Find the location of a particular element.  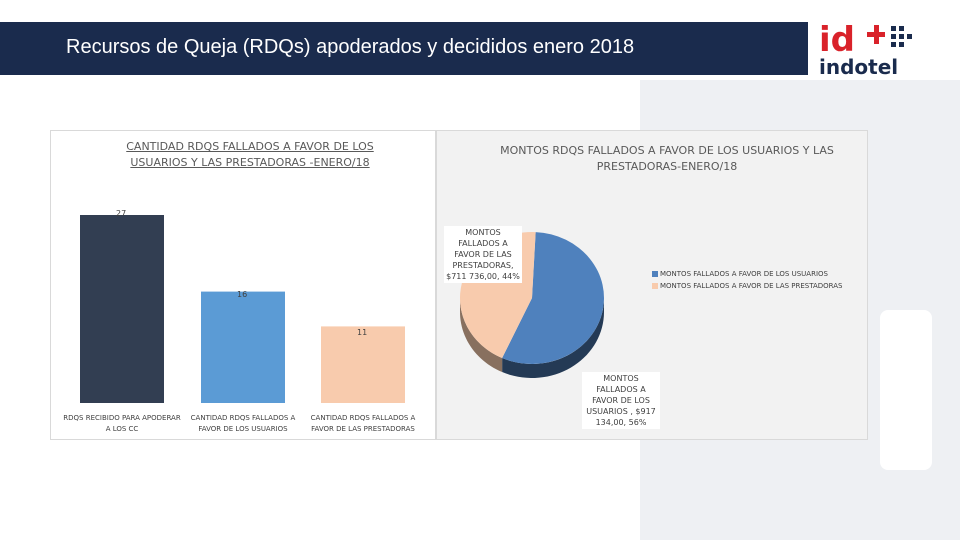

svg-text: indotel is located at coordinates (858, 67).